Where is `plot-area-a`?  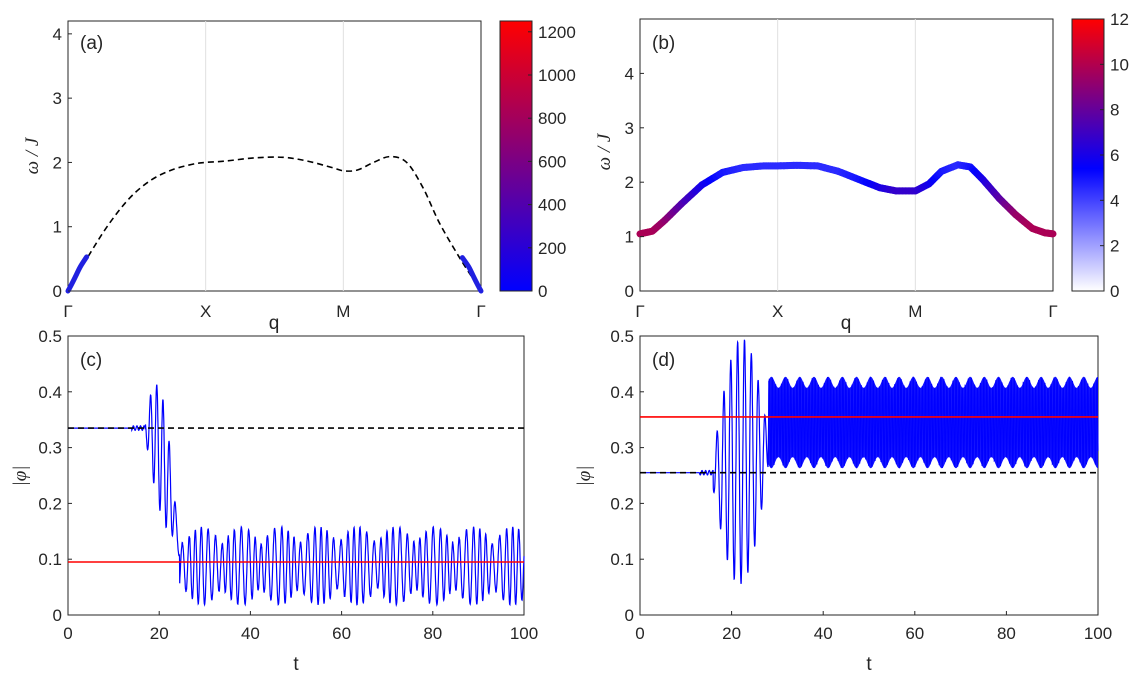 plot-area-a is located at coordinates (274, 156).